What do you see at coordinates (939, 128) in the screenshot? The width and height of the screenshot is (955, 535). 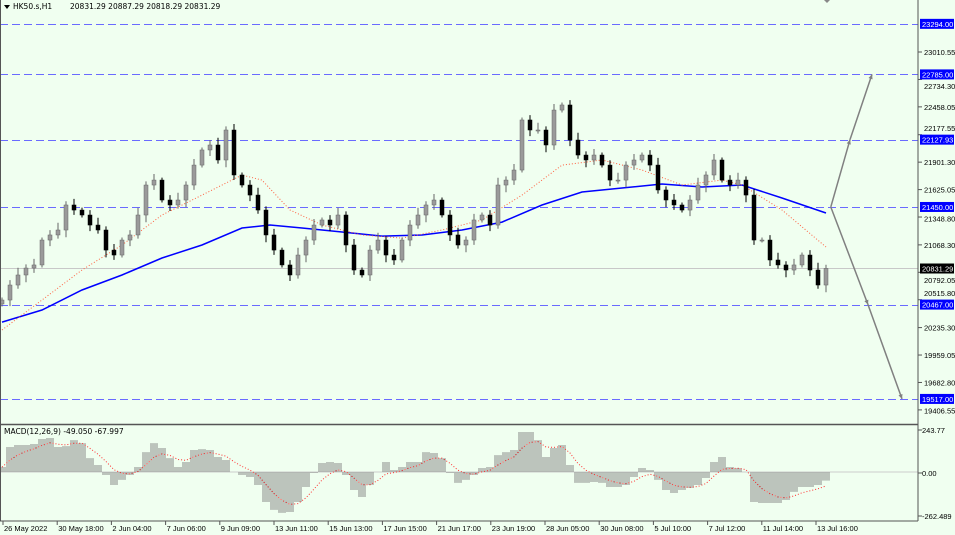 I see `price-tick-label: 22177.55` at bounding box center [939, 128].